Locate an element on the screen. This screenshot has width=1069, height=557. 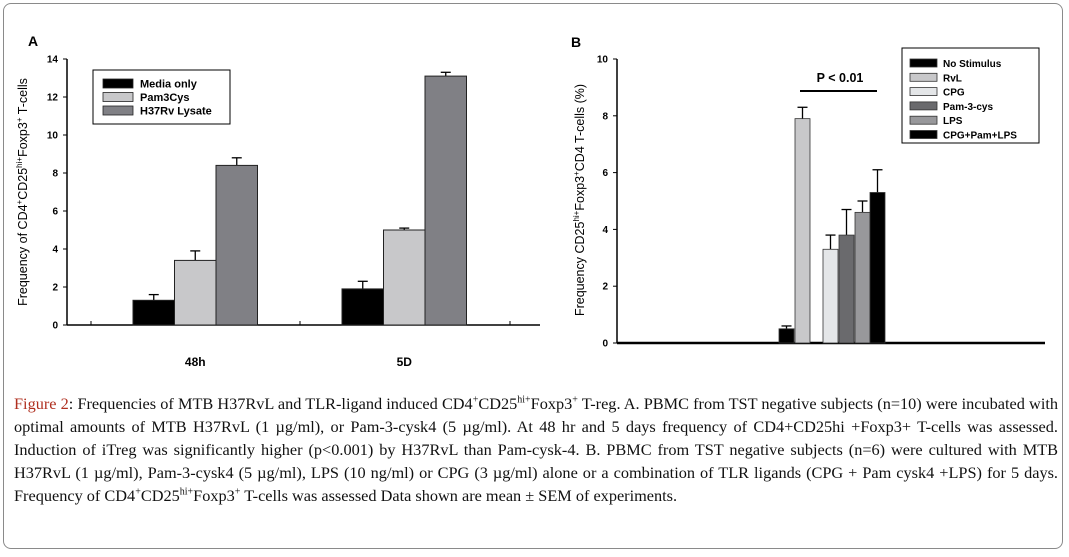
ylabel-text: CD25 is located at coordinates (23, 184).